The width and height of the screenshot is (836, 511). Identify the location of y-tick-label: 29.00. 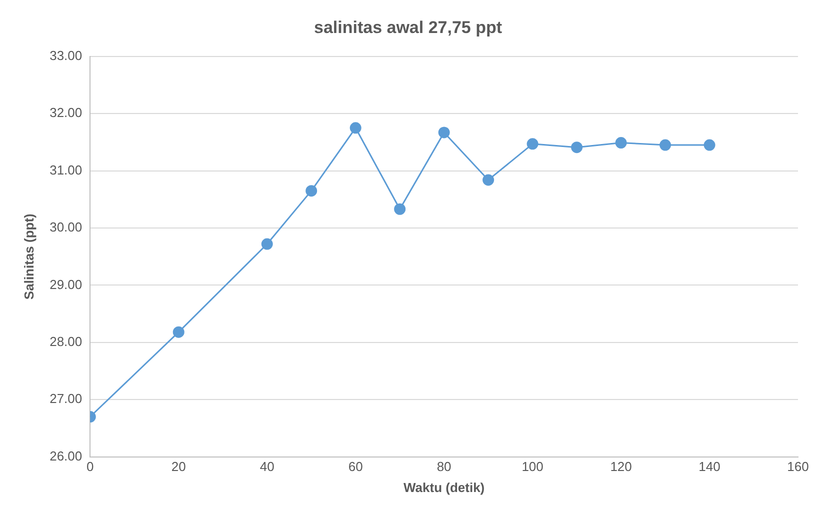
(66, 284).